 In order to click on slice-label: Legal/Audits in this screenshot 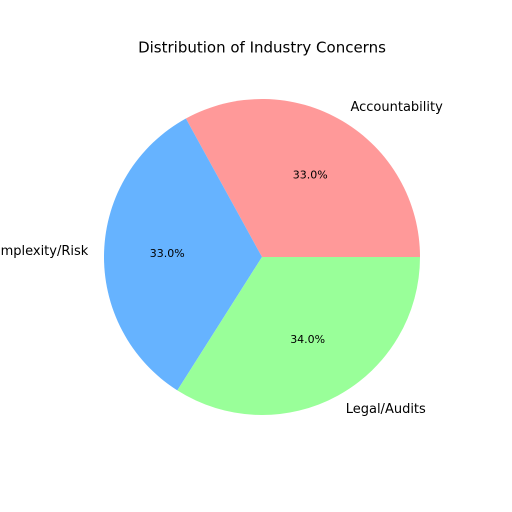, I will do `click(386, 409)`.